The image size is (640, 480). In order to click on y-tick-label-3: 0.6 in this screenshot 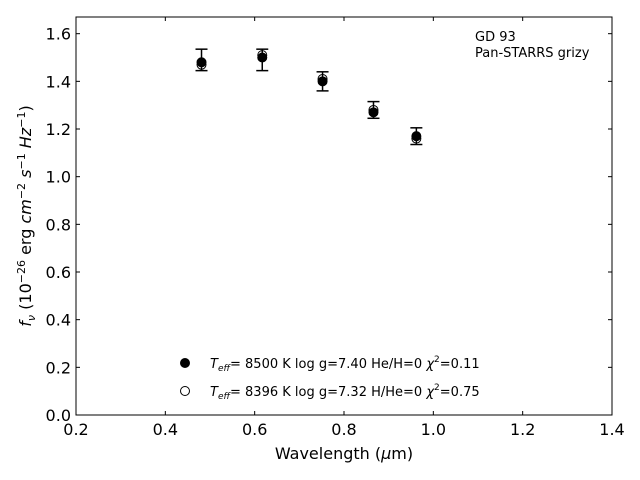, I will do `click(58, 272)`.